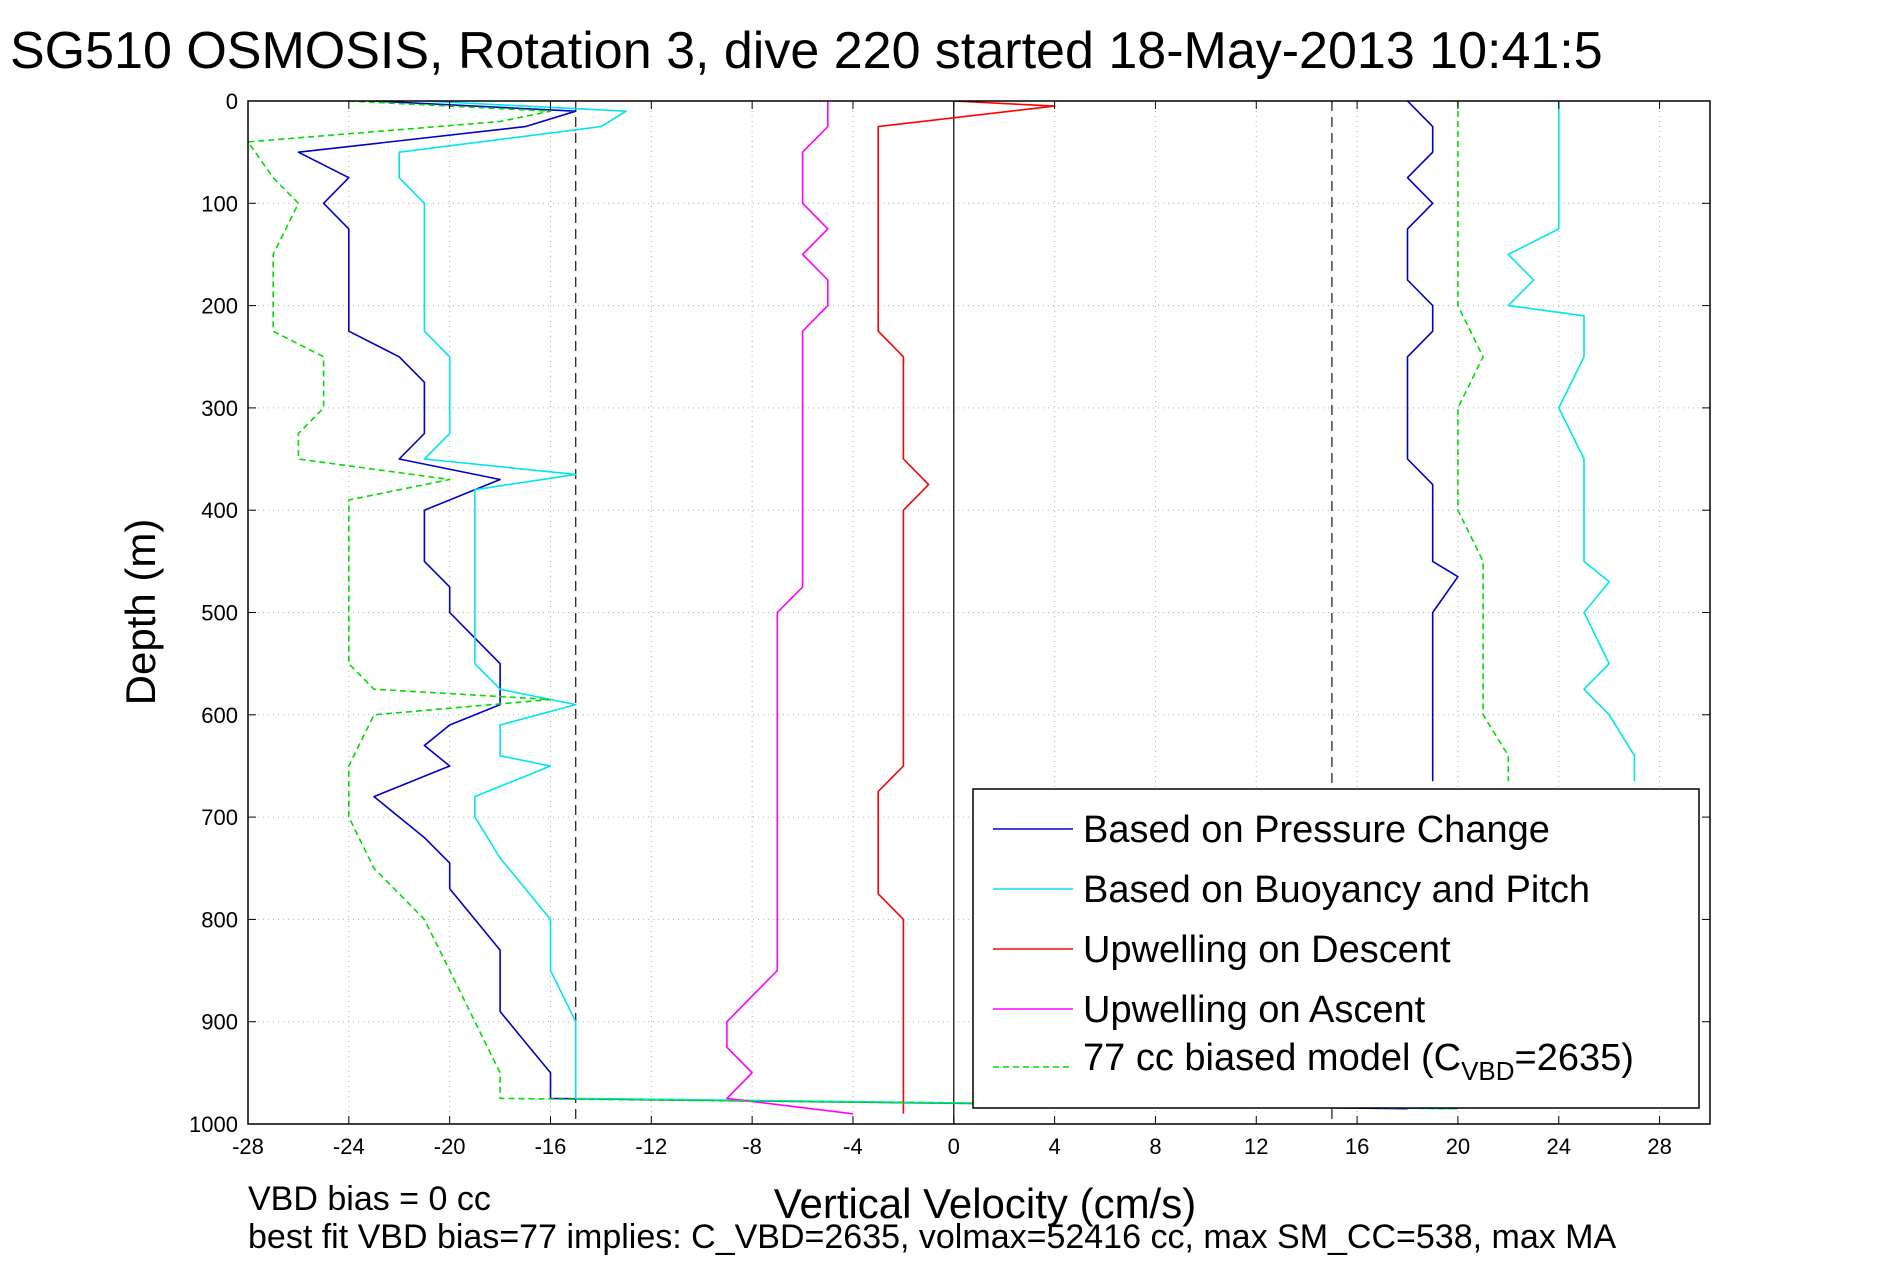 This screenshot has width=1891, height=1262. I want to click on x-tick-label: 16, so click(1357, 1146).